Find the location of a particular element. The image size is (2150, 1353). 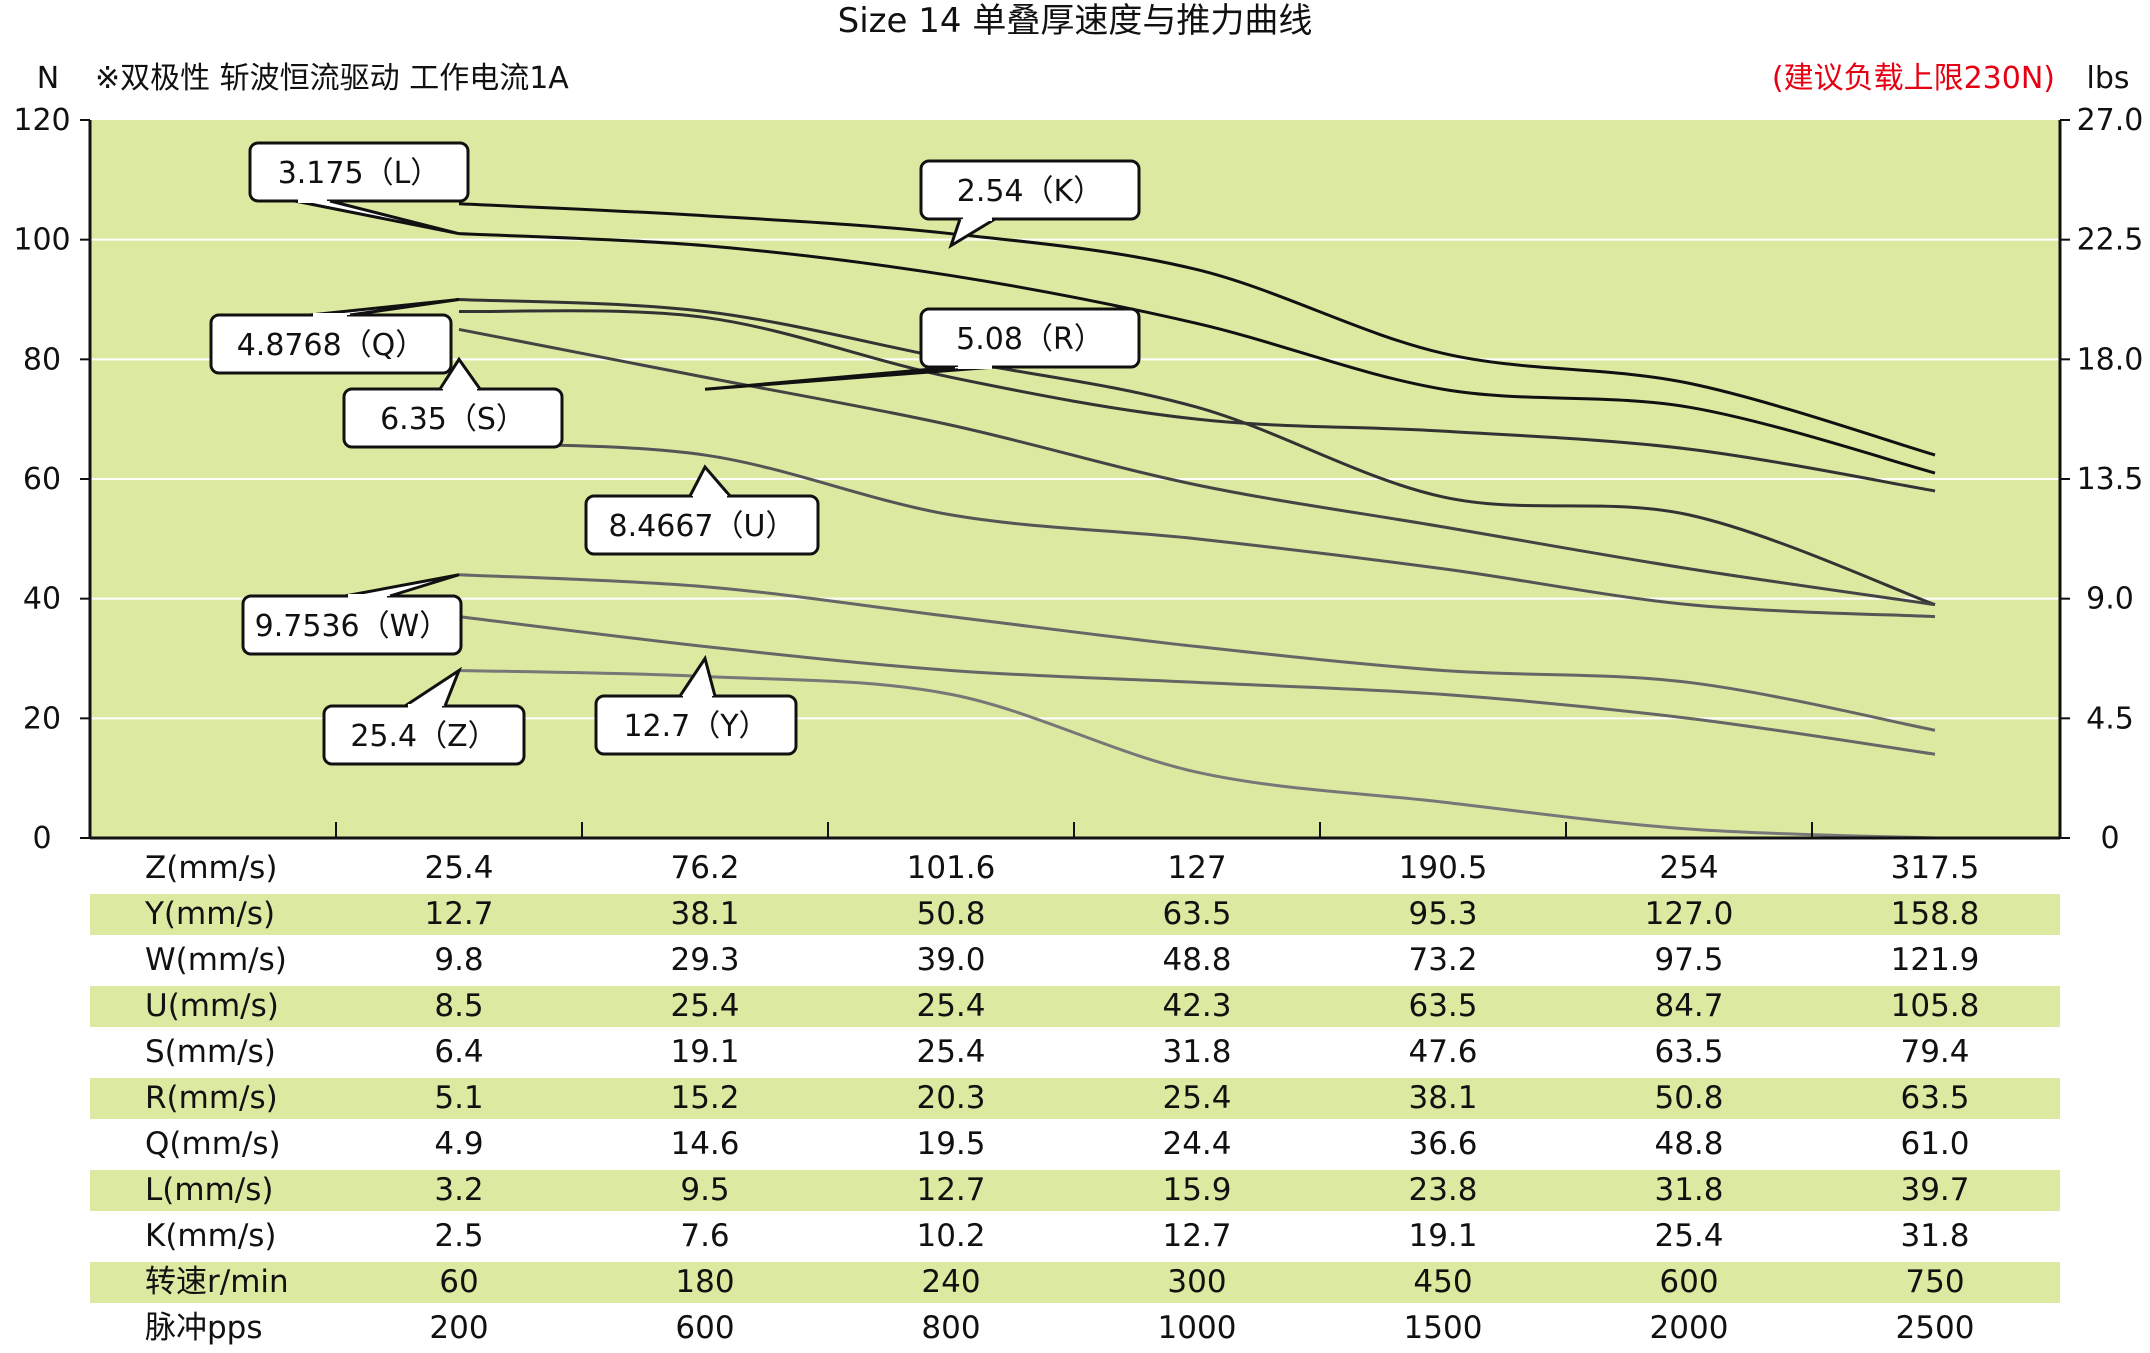

table-cell: 5.1 is located at coordinates (459, 1098).